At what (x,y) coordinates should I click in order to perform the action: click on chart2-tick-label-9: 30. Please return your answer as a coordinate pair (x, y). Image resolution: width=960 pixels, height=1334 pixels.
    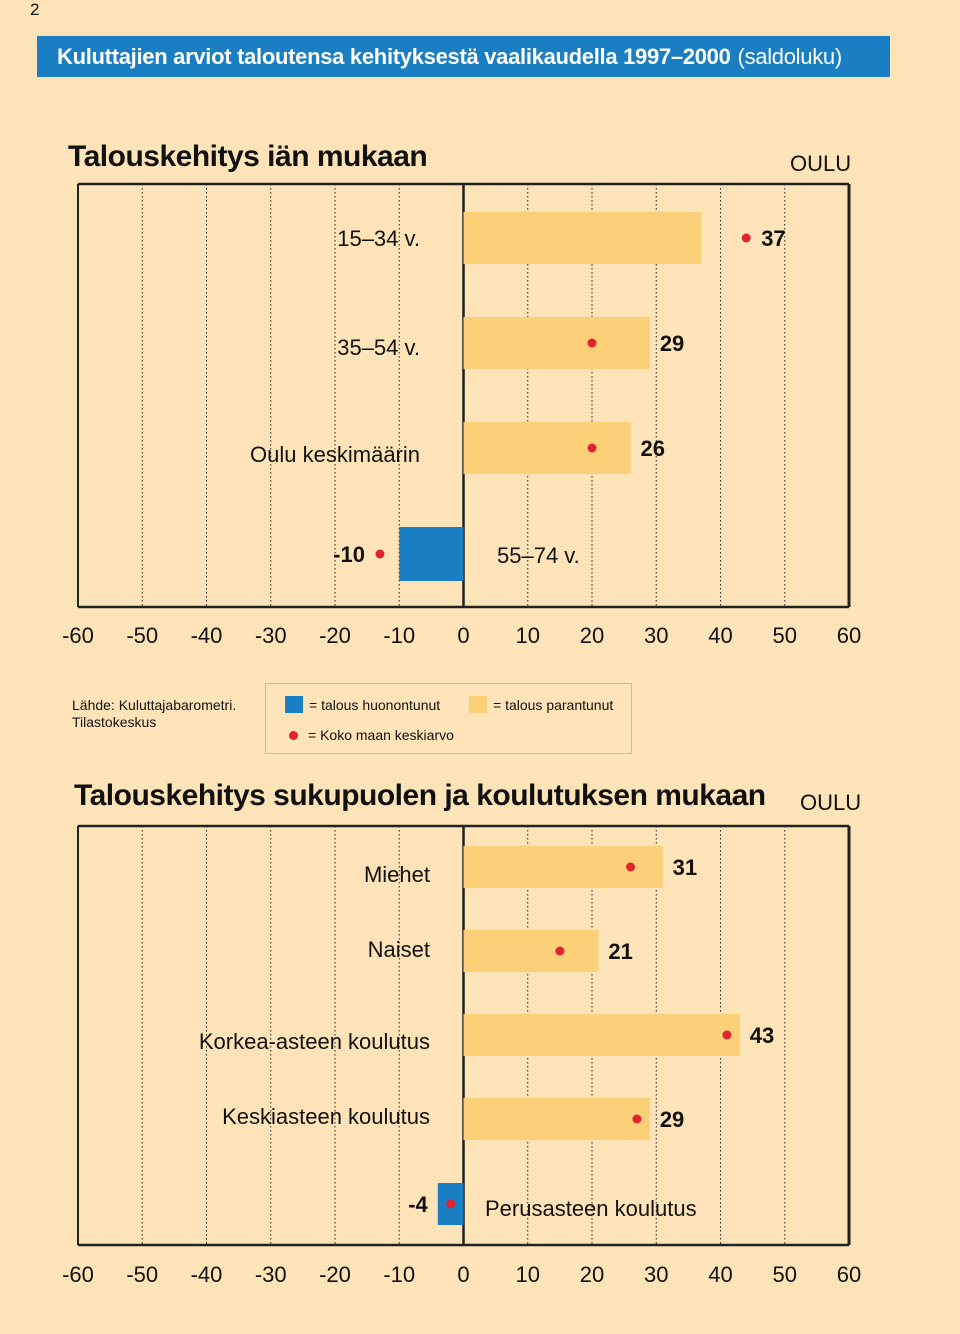
    Looking at the image, I should click on (656, 1274).